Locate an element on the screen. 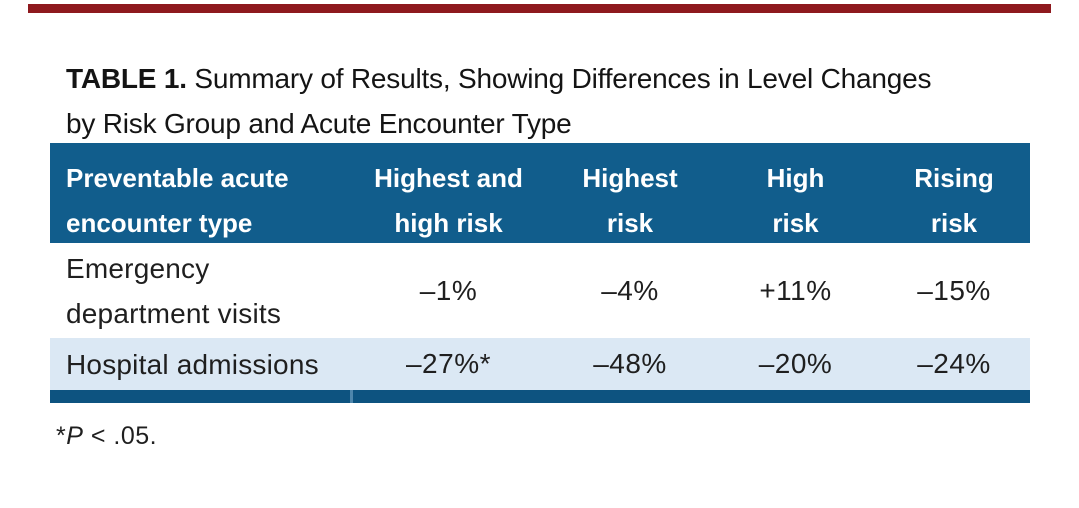  column-header-high-risk: High risk is located at coordinates (795, 200).